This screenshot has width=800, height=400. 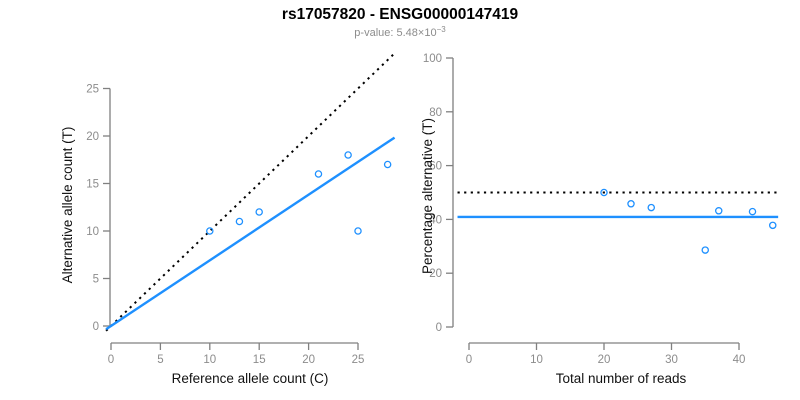 What do you see at coordinates (395, 33) in the screenshot?
I see `pvalue-text: p-value: 5.48×10` at bounding box center [395, 33].